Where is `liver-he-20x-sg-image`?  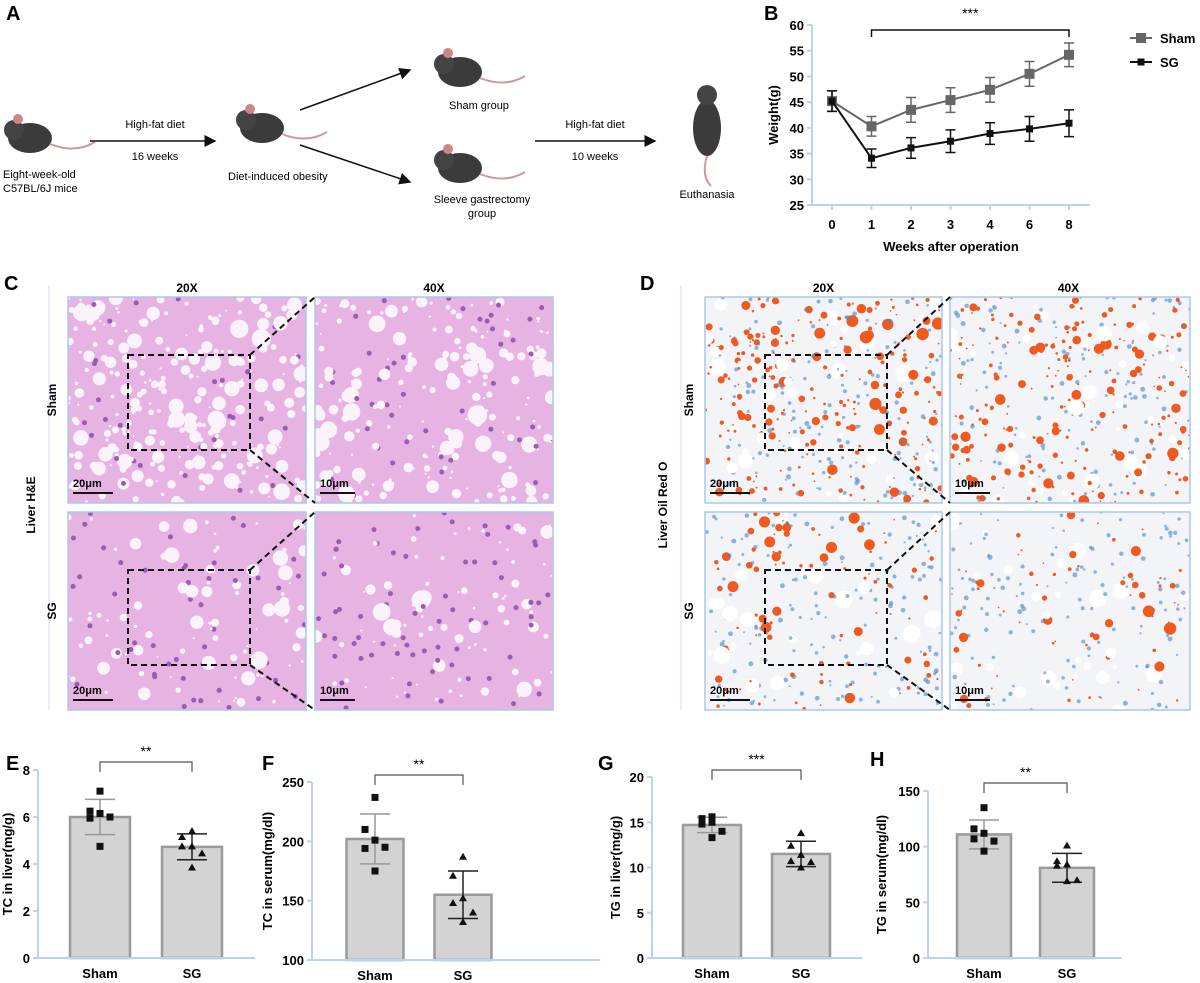 liver-he-20x-sg-image is located at coordinates (187, 611).